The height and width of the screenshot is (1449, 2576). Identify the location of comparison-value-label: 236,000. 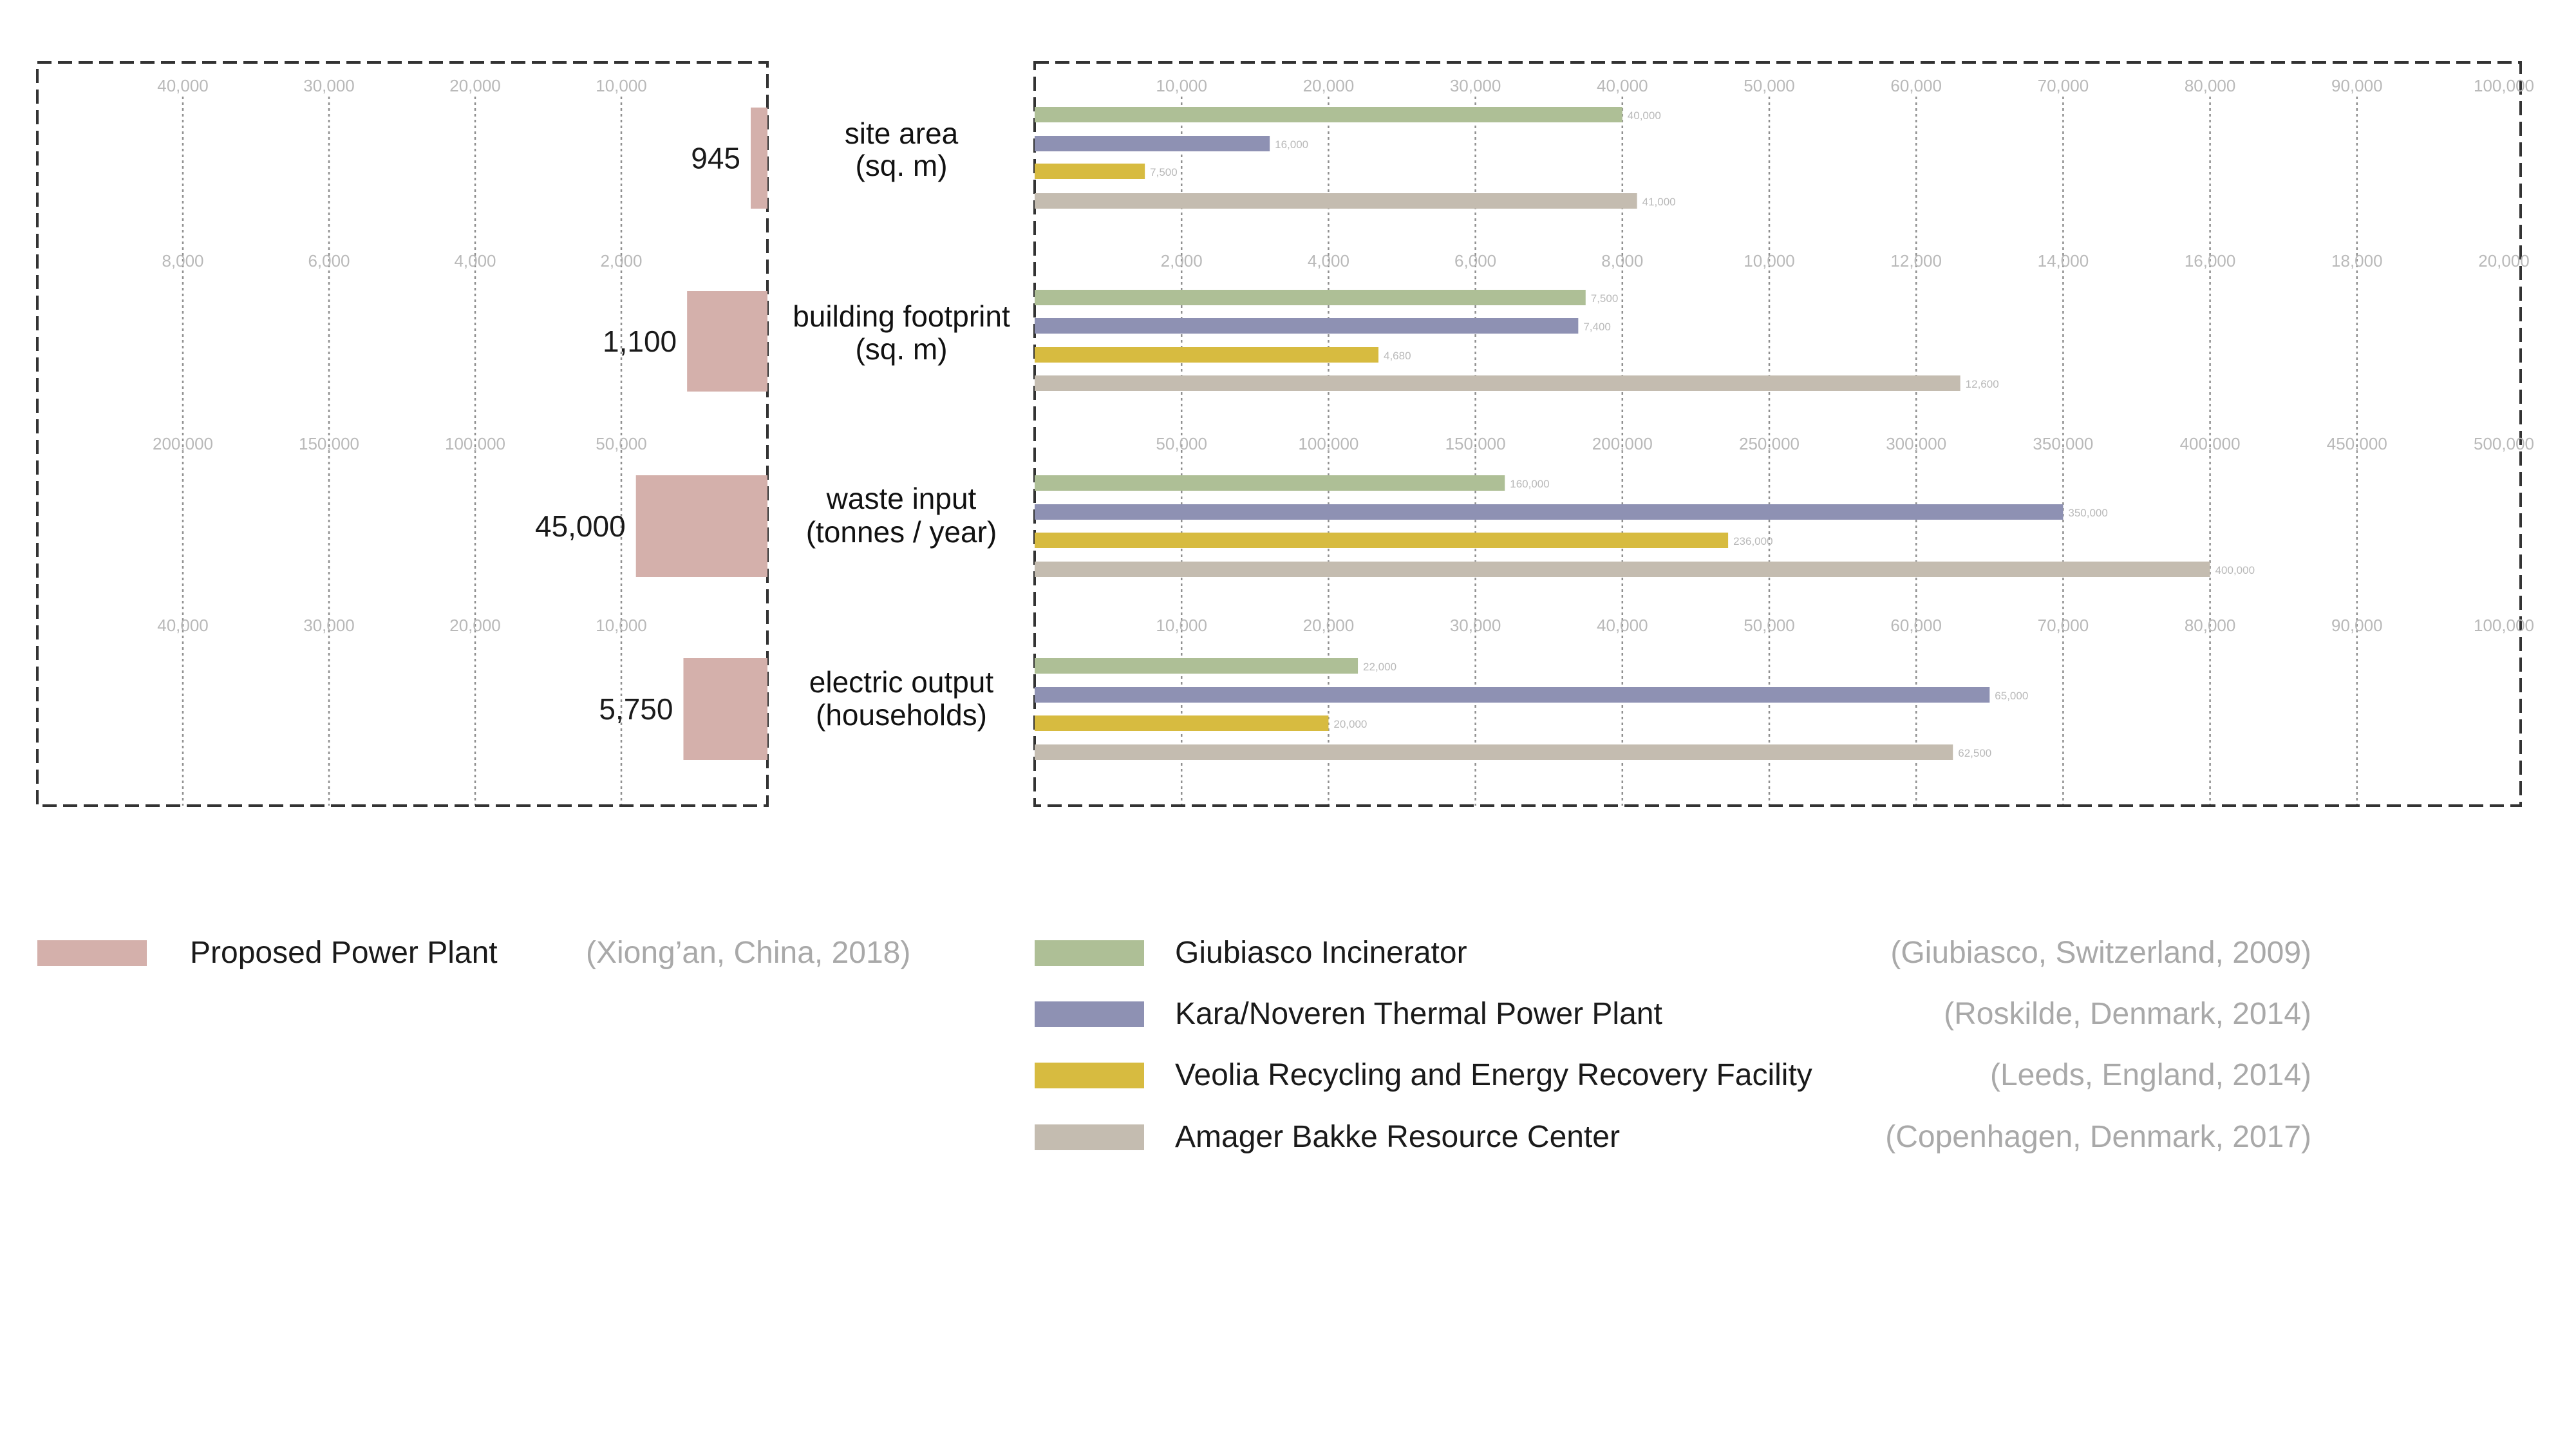
(1752, 541).